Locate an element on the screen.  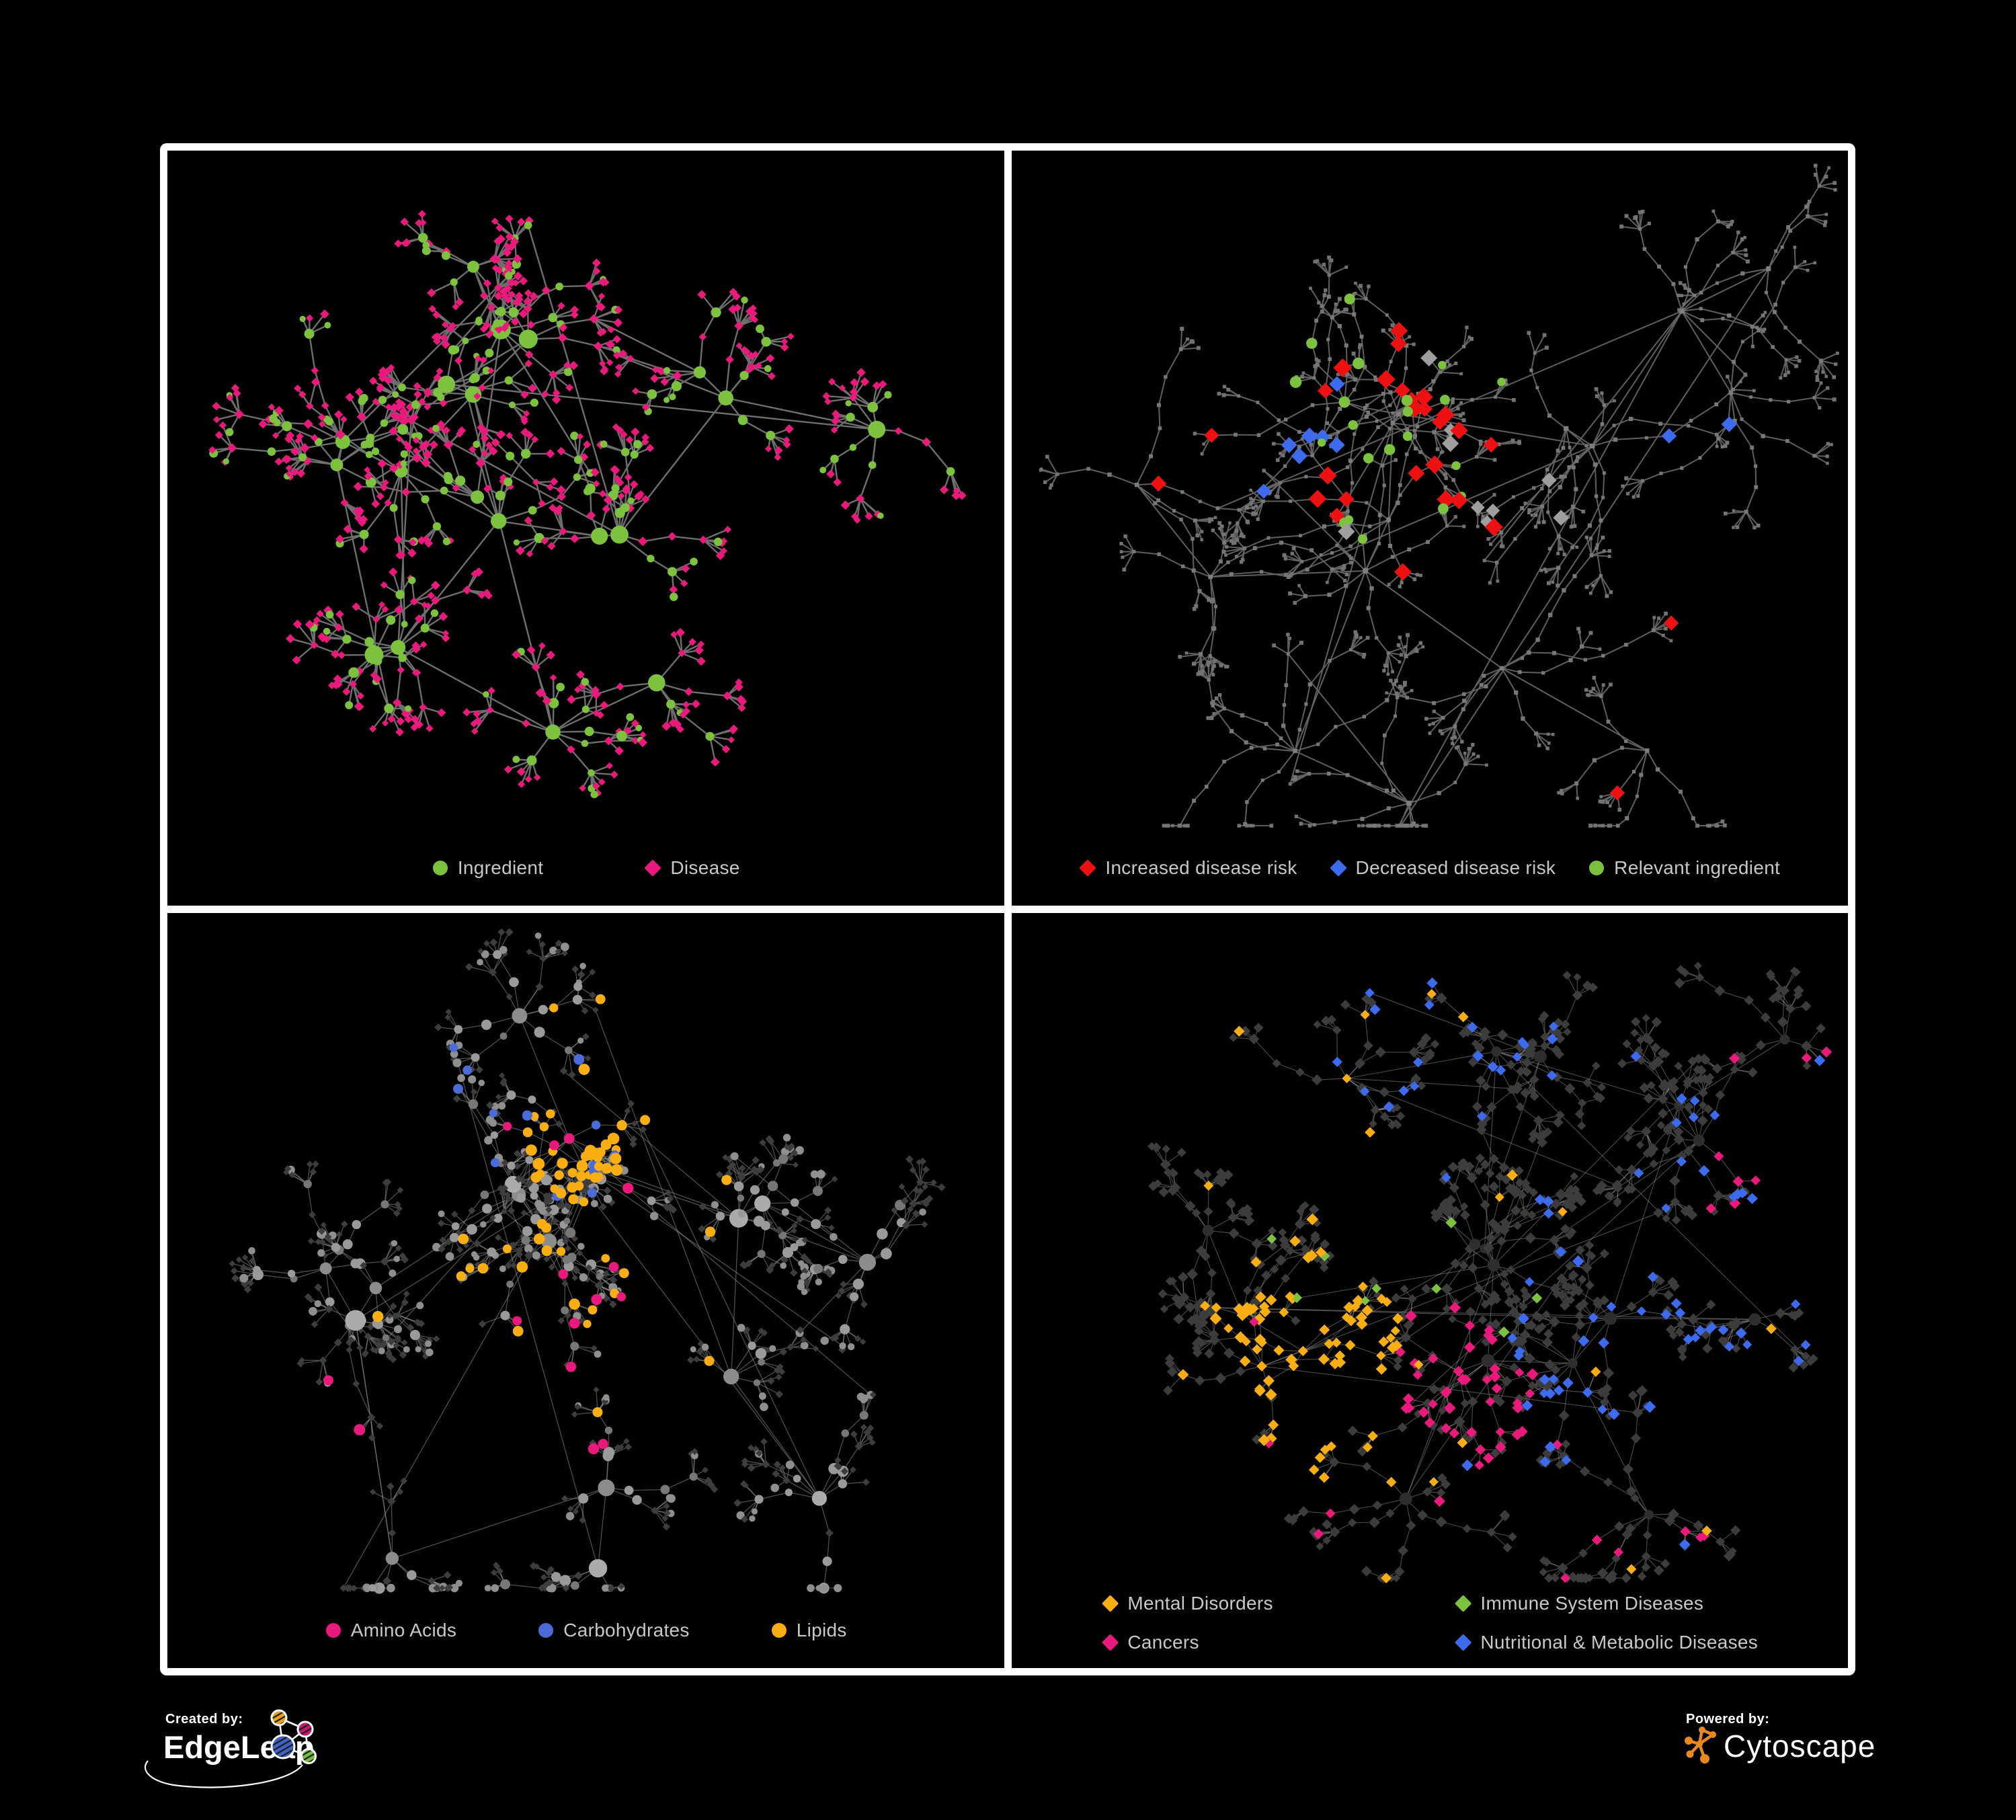
legend-marker-carbohydrates is located at coordinates (546, 1630).